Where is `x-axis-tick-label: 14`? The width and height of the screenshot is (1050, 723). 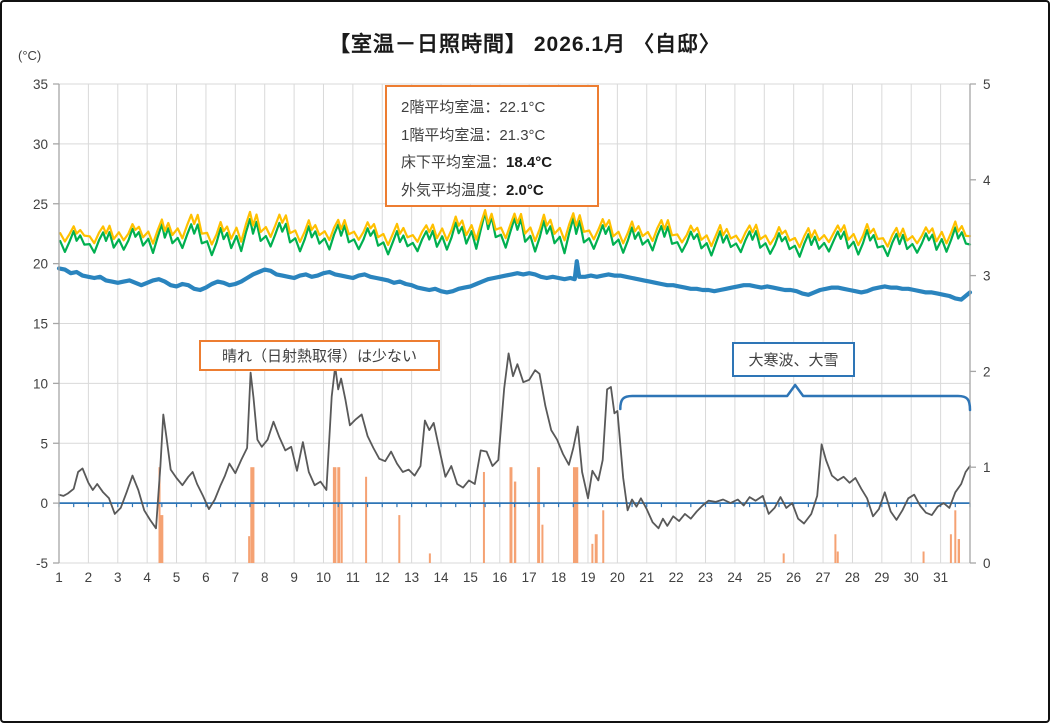 x-axis-tick-label: 14 is located at coordinates (442, 577).